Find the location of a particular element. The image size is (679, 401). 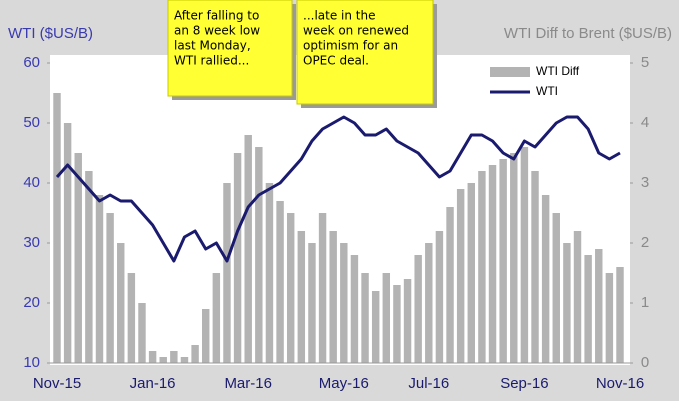

note-text: ...late in the is located at coordinates (339, 16).